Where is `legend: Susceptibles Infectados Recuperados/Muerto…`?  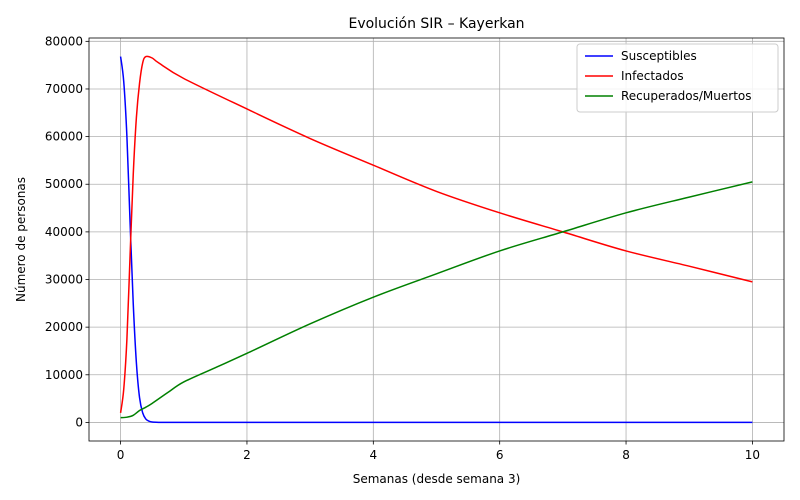
legend: Susceptibles Infectados Recuperados/Muerto… is located at coordinates (677, 78).